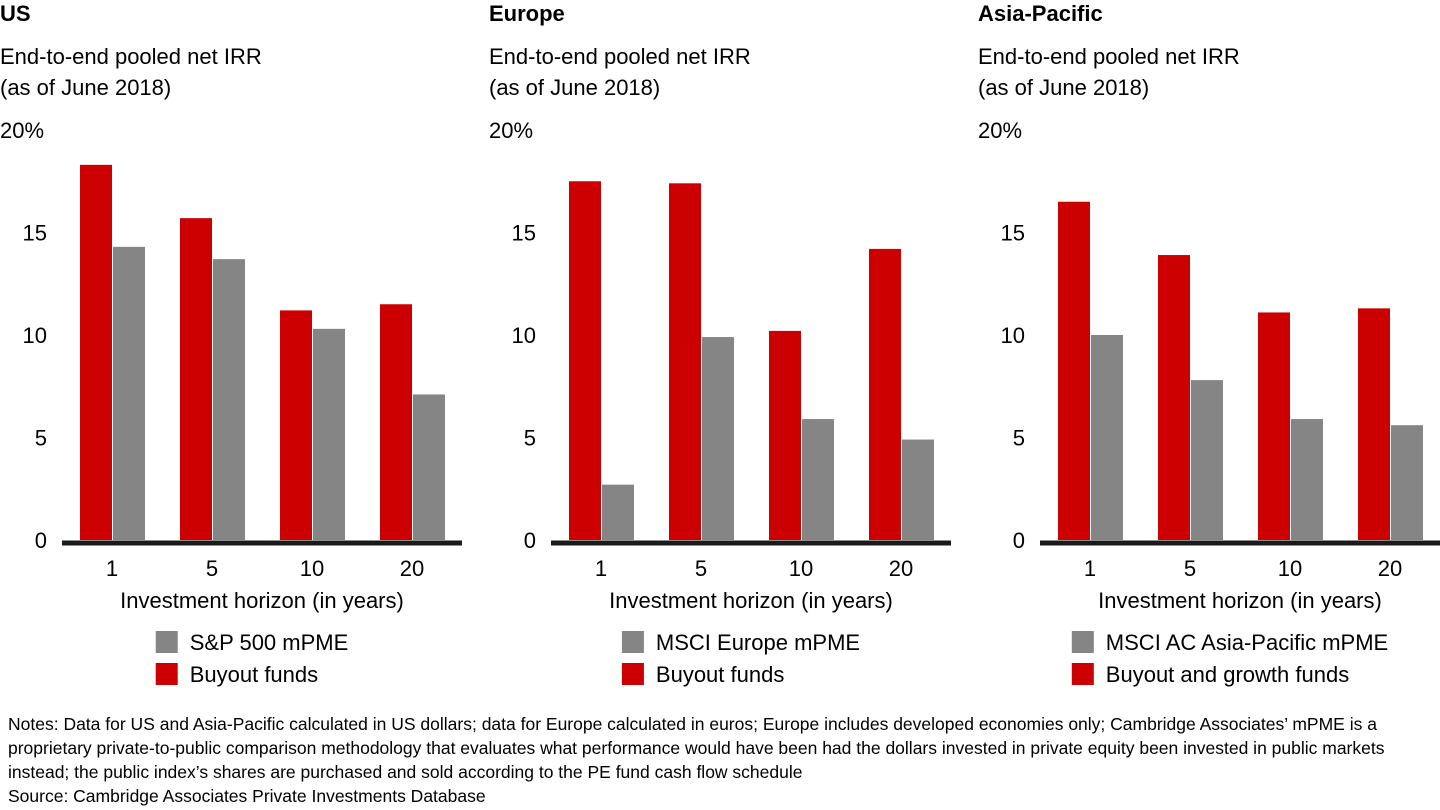 The width and height of the screenshot is (1440, 810). Describe the element at coordinates (740, 658) in the screenshot. I see `legend: MSCI Europe mPME Buyout funds` at that location.